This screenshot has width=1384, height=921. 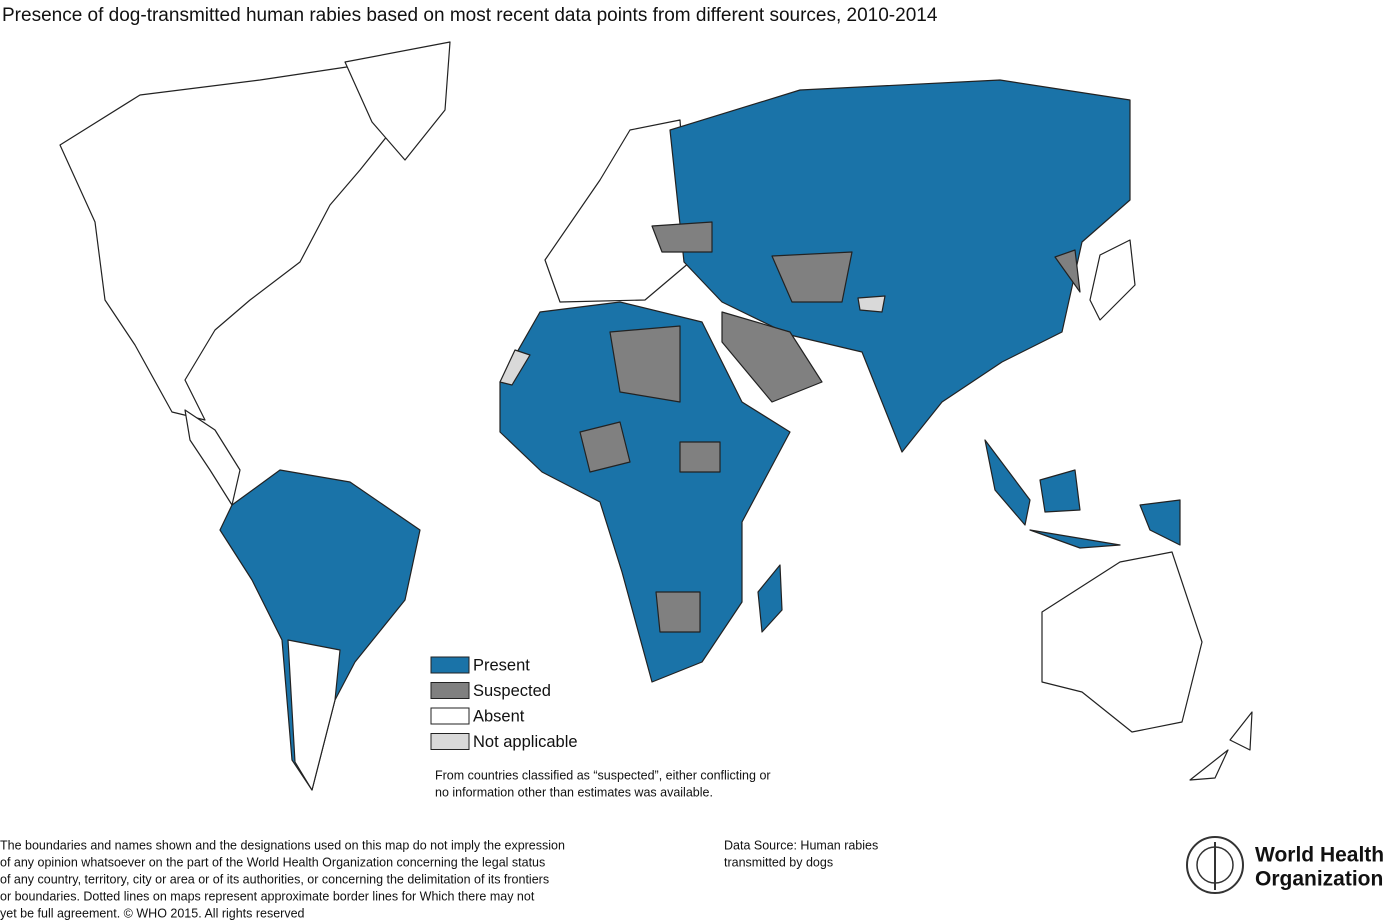 What do you see at coordinates (499, 716) in the screenshot?
I see `legend-label: Absent` at bounding box center [499, 716].